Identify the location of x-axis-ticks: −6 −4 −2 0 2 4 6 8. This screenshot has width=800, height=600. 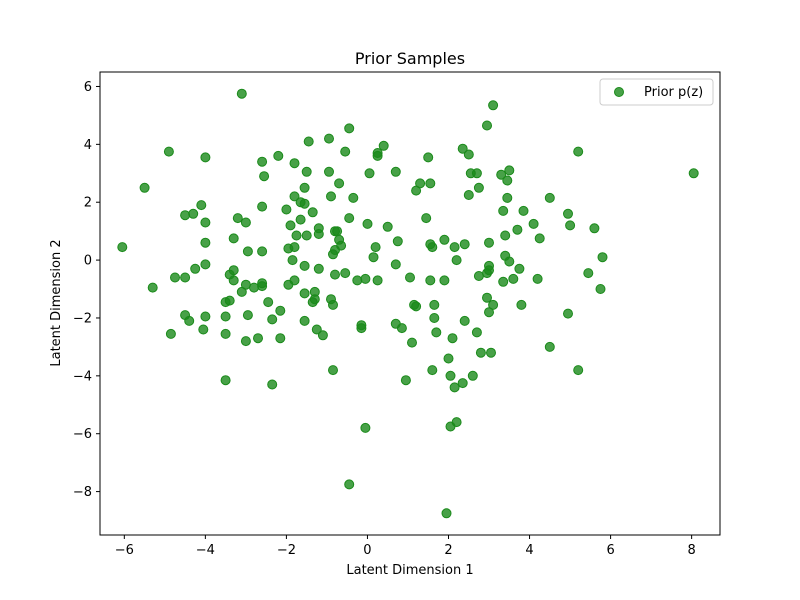
(405, 546).